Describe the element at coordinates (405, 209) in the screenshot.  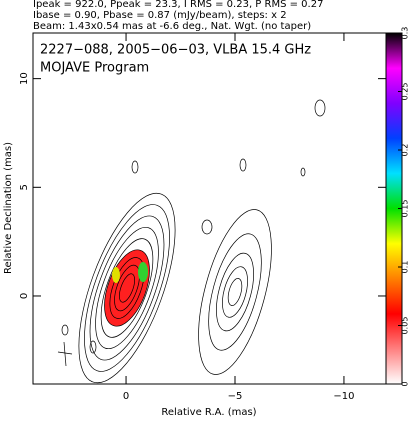
I see `colorbar-tick-label: 0.15` at that location.